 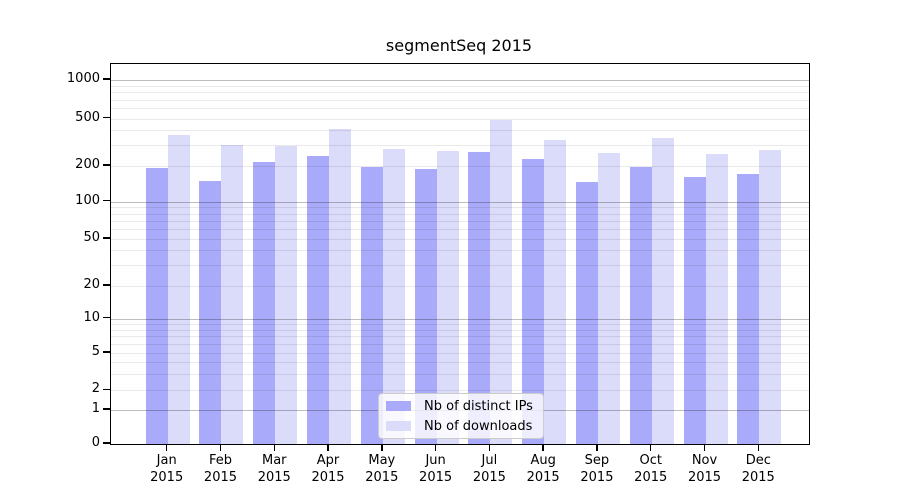 What do you see at coordinates (478, 406) in the screenshot?
I see `legend-label-distinct-ips: Nb of distinct IPs` at bounding box center [478, 406].